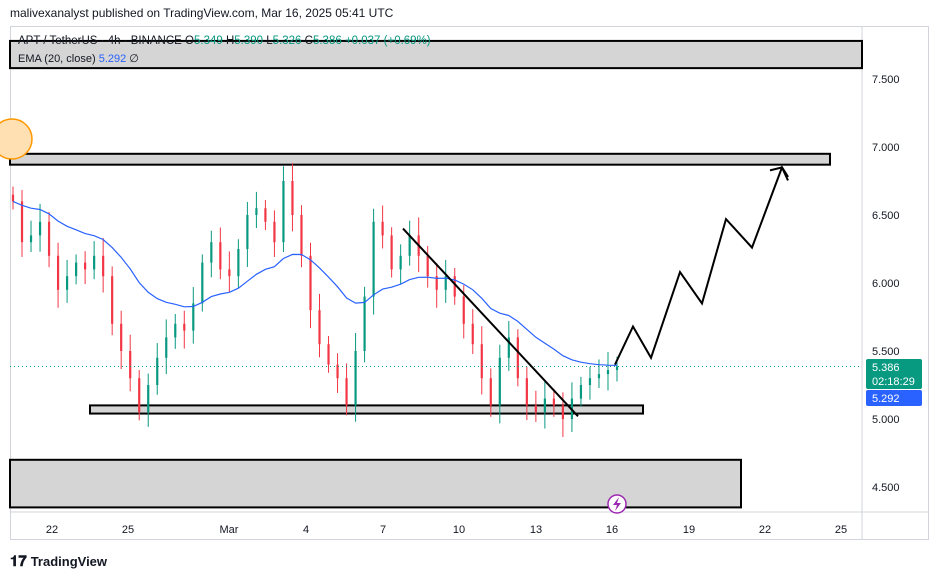  I want to click on indicator-legend: EMA (20, close) 5.292 ∅, so click(78, 58).